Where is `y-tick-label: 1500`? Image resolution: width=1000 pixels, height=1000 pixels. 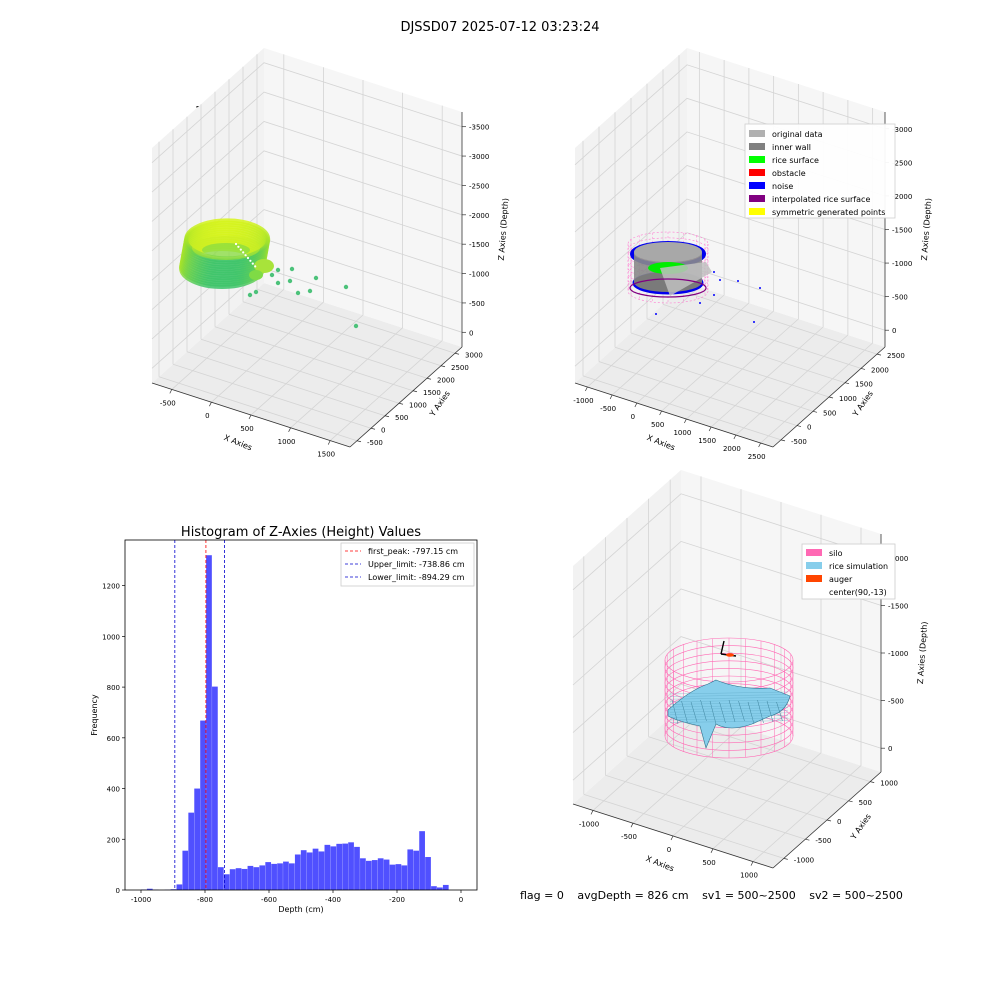
y-tick-label: 1500 is located at coordinates (432, 393).